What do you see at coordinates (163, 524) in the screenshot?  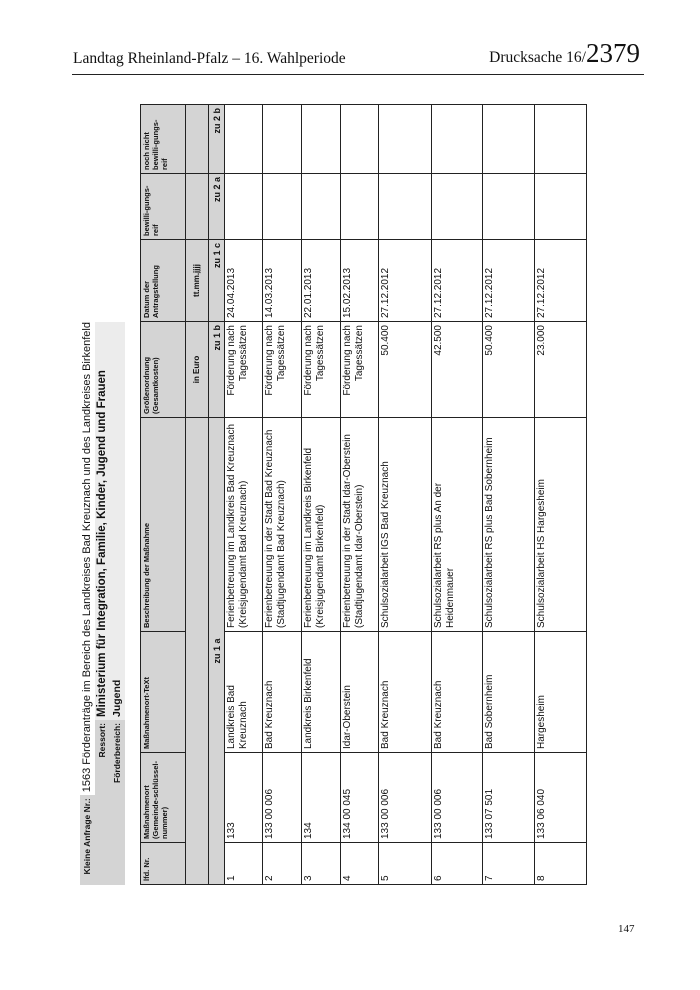 I see `col-header: Beschreibung der Maßnahme` at bounding box center [163, 524].